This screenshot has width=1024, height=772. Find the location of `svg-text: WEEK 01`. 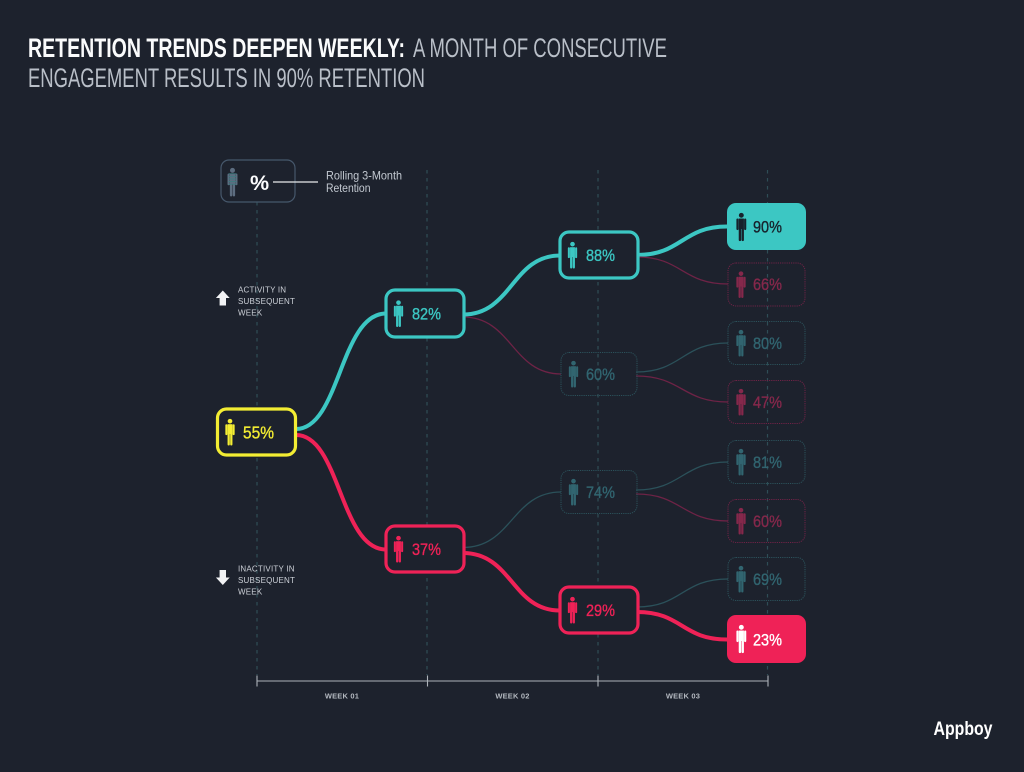

svg-text: WEEK 01 is located at coordinates (342, 696).